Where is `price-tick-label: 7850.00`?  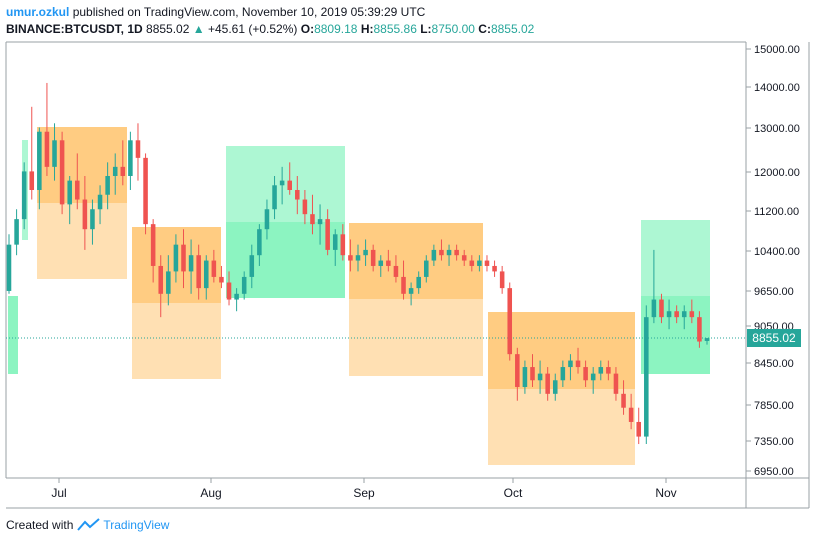
price-tick-label: 7850.00 is located at coordinates (774, 406).